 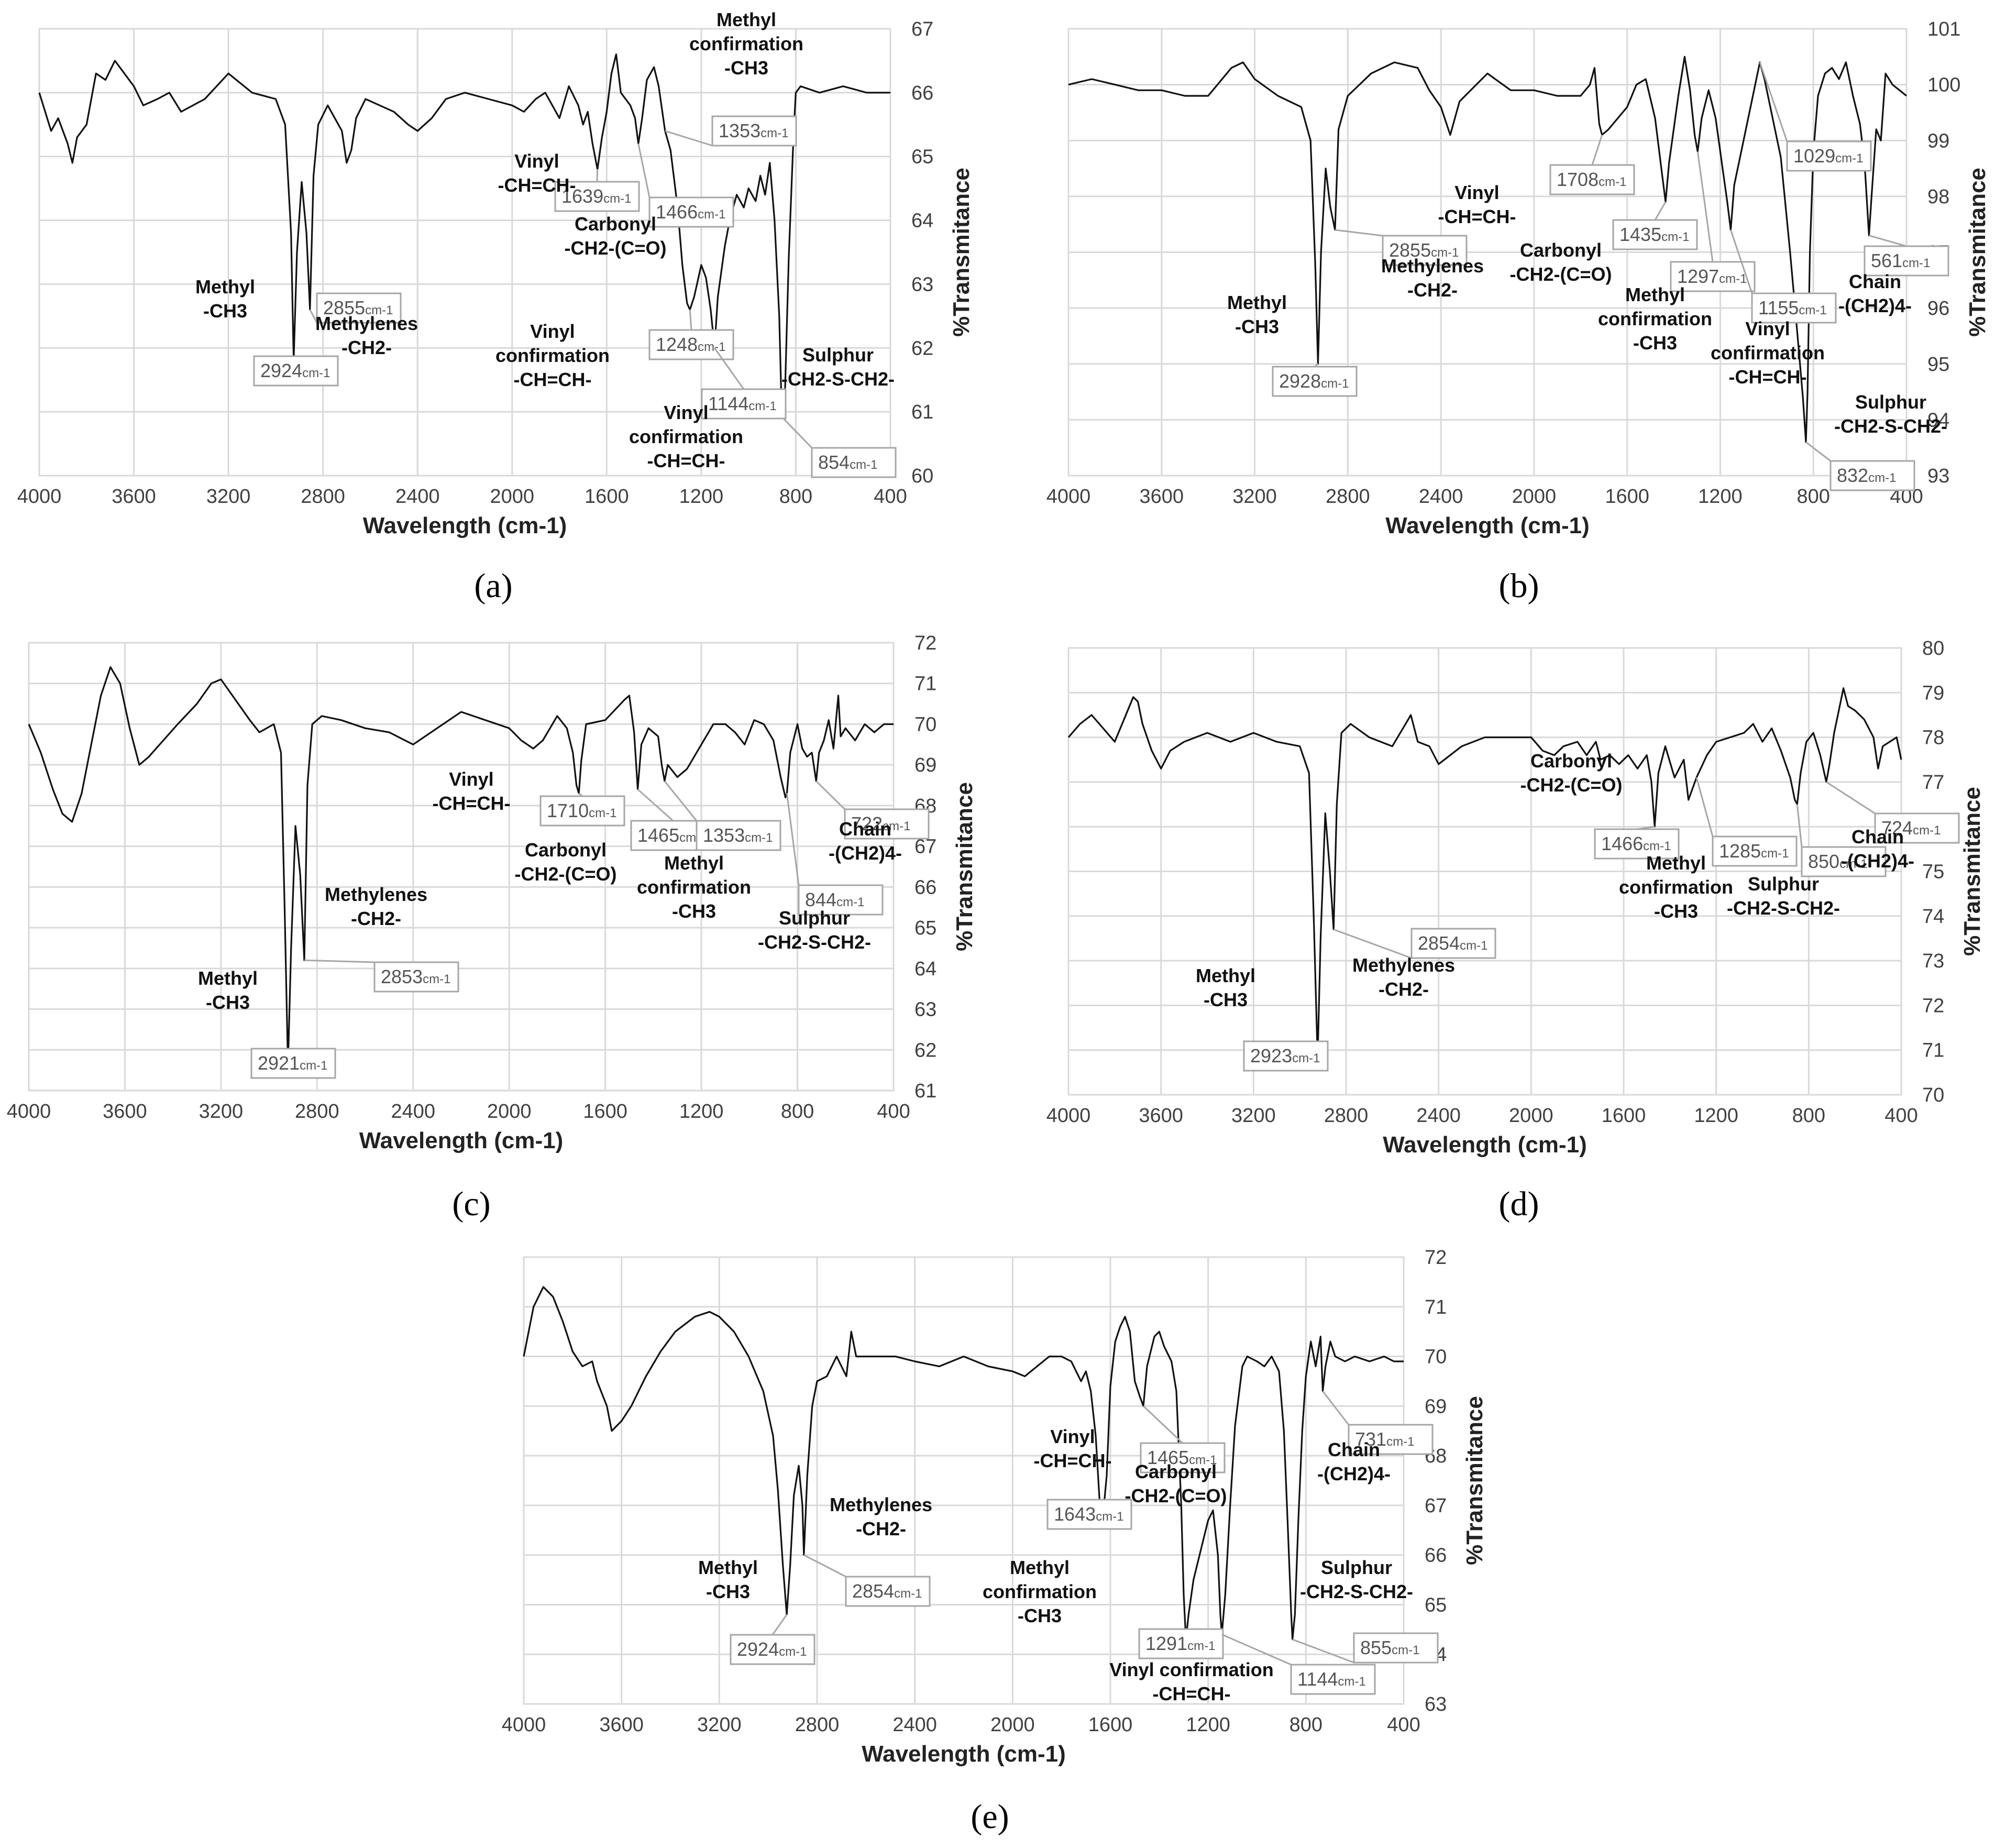 What do you see at coordinates (922, 476) in the screenshot?
I see `y-tick-label: 60` at bounding box center [922, 476].